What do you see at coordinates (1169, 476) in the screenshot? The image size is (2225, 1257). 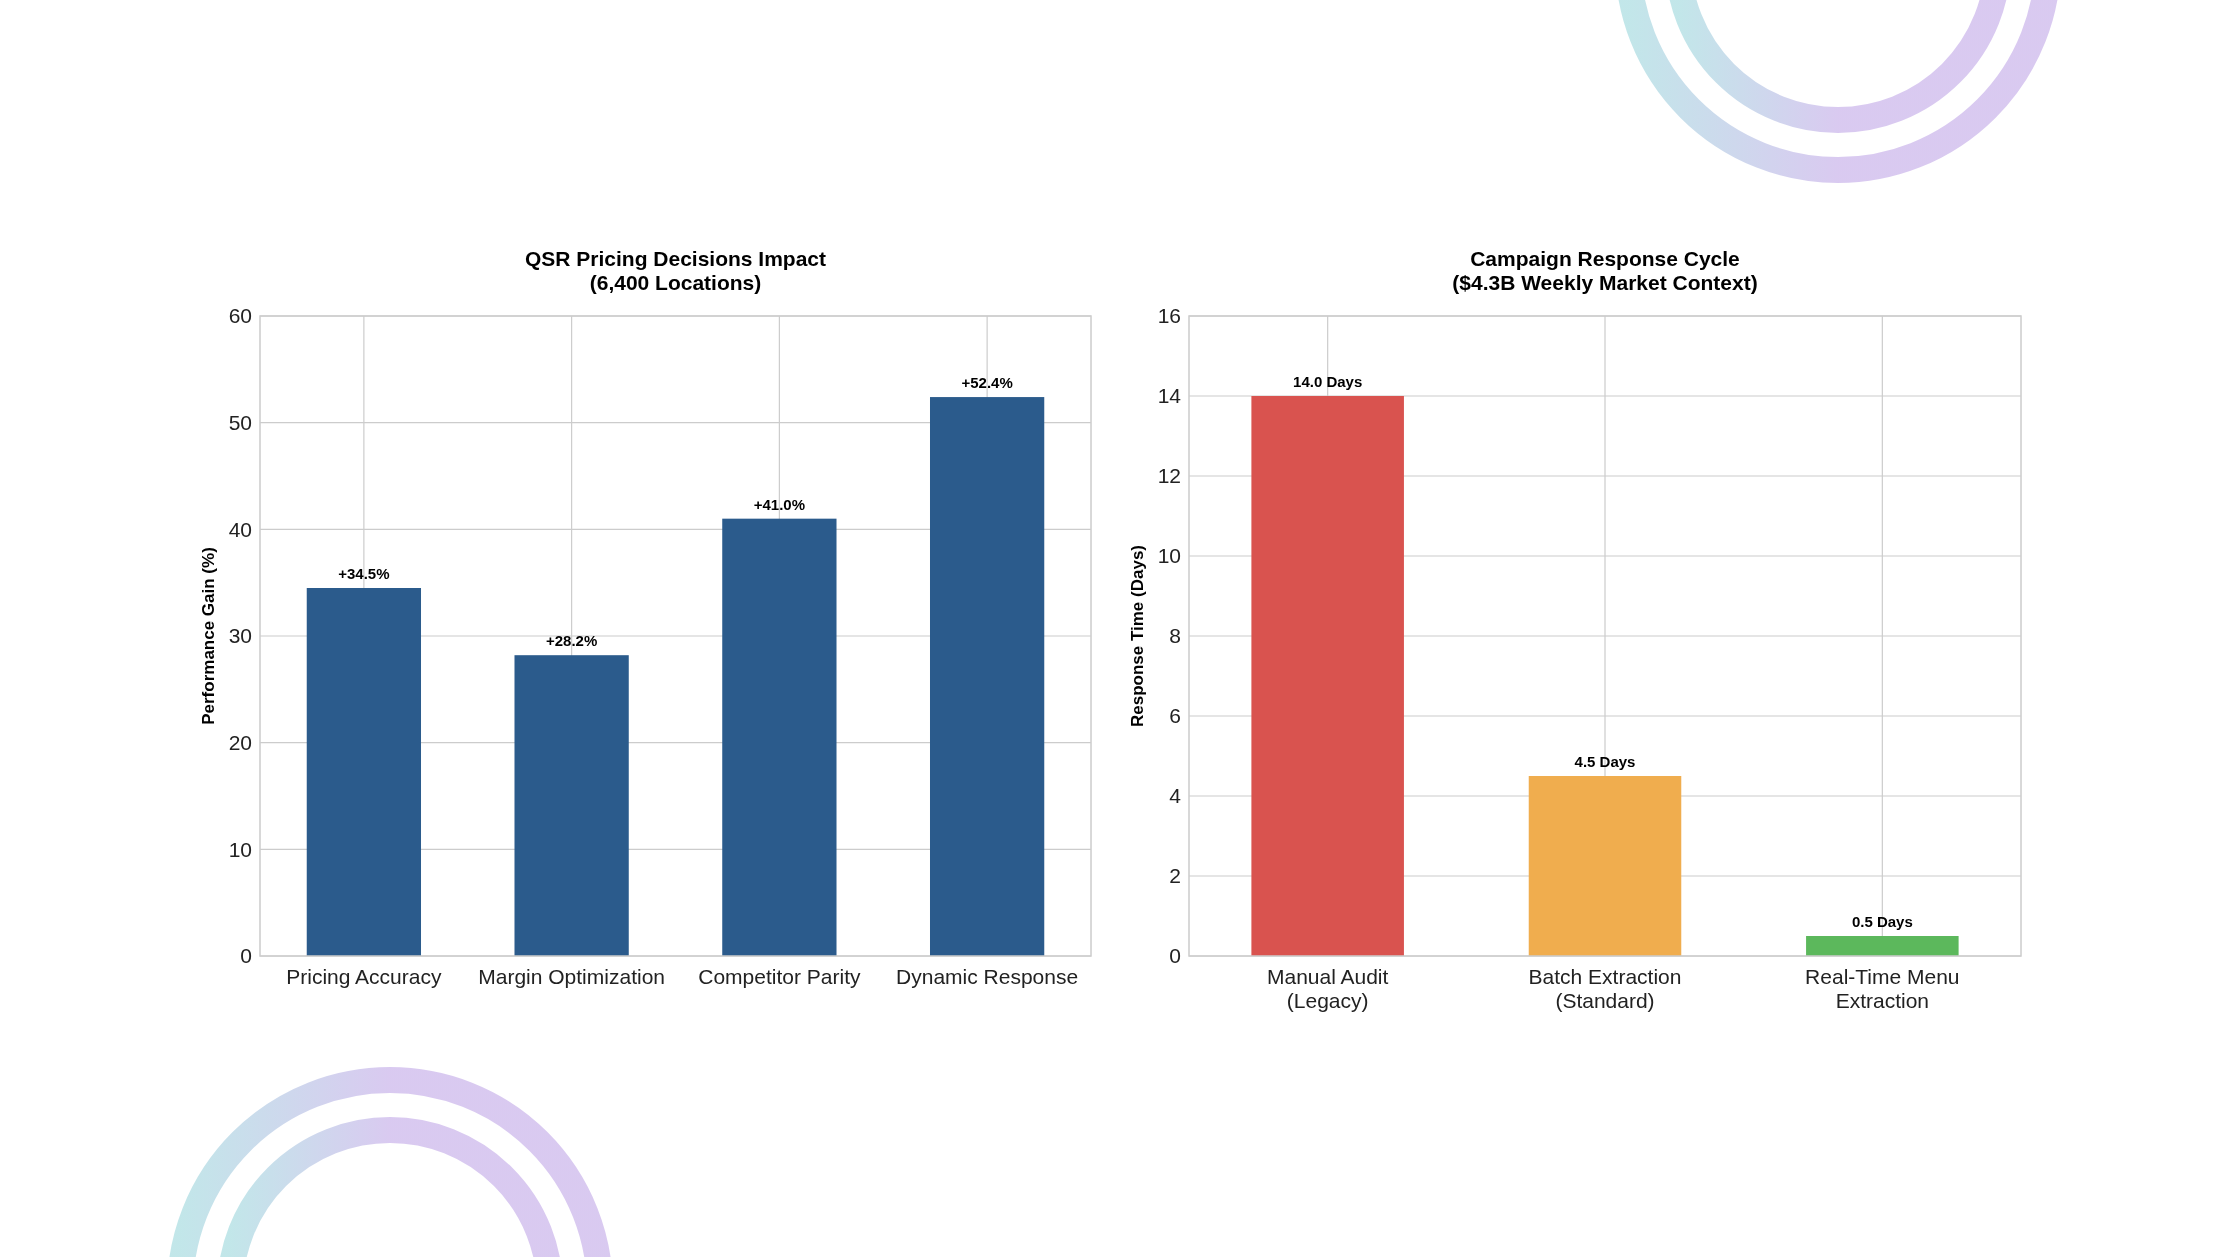 I see `y-tick-label: 12` at bounding box center [1169, 476].